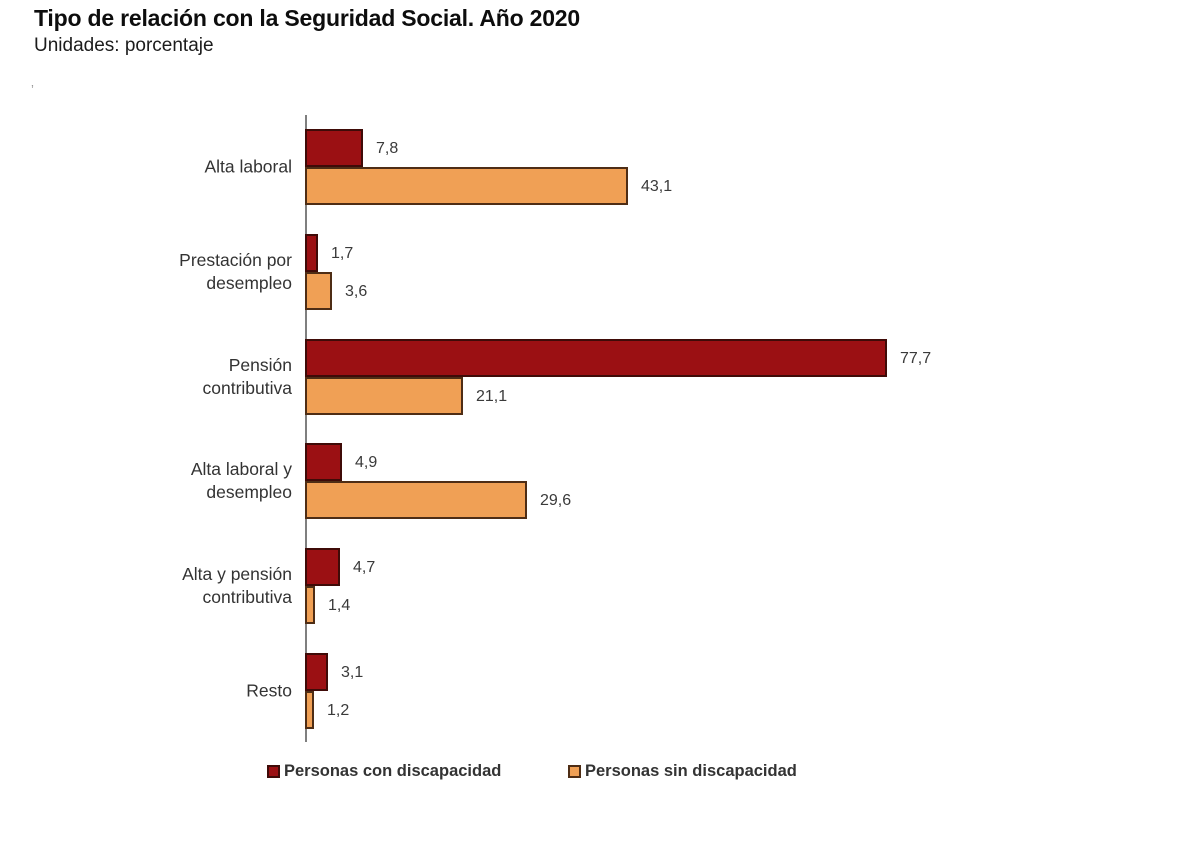 The height and width of the screenshot is (852, 1200). What do you see at coordinates (32, 89) in the screenshot?
I see `stray-mark: ’` at bounding box center [32, 89].